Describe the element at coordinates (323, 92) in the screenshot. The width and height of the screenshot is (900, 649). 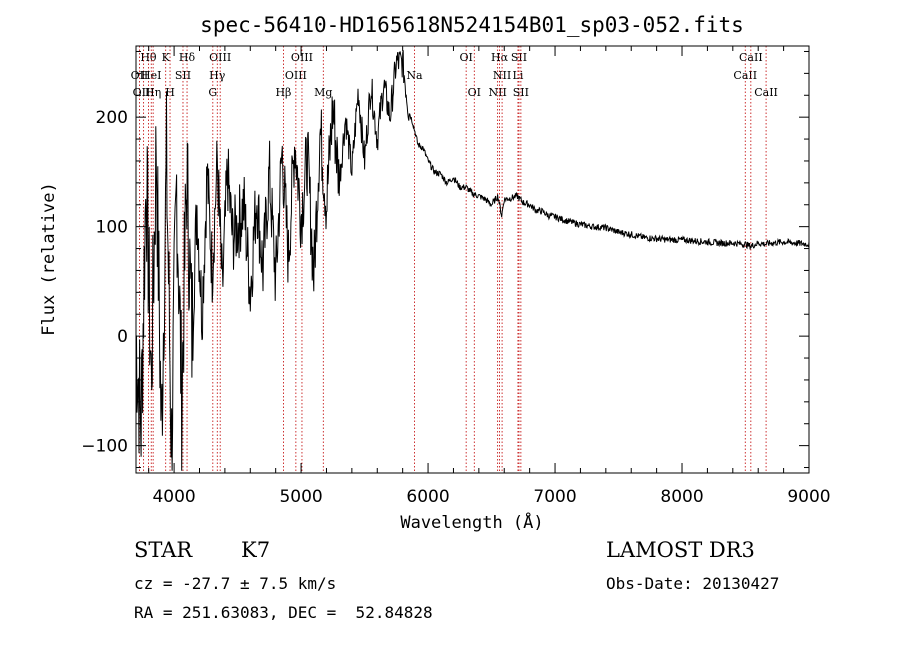
I see `line-marker-label: Mg` at that location.